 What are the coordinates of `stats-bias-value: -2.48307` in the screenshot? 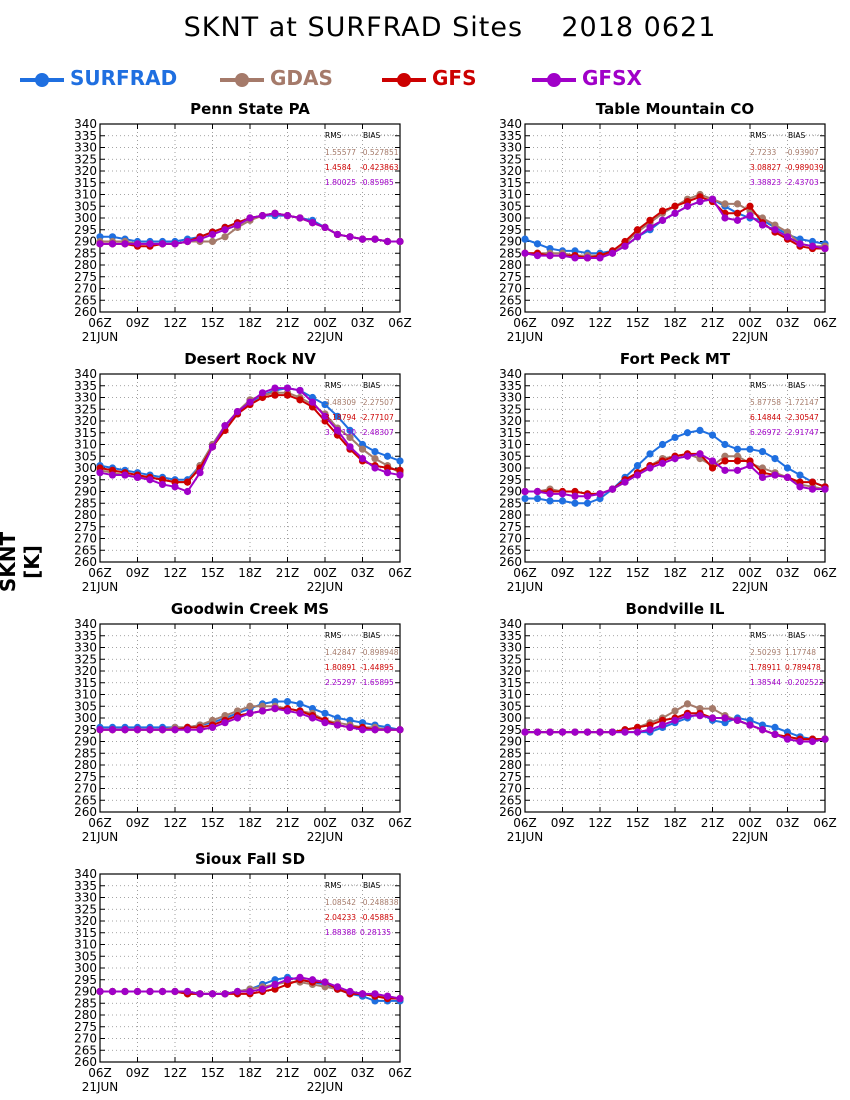 It's located at (377, 432).